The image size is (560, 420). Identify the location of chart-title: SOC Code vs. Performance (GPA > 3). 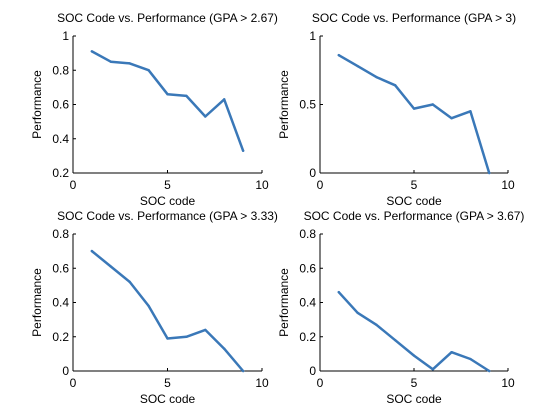
(414, 18).